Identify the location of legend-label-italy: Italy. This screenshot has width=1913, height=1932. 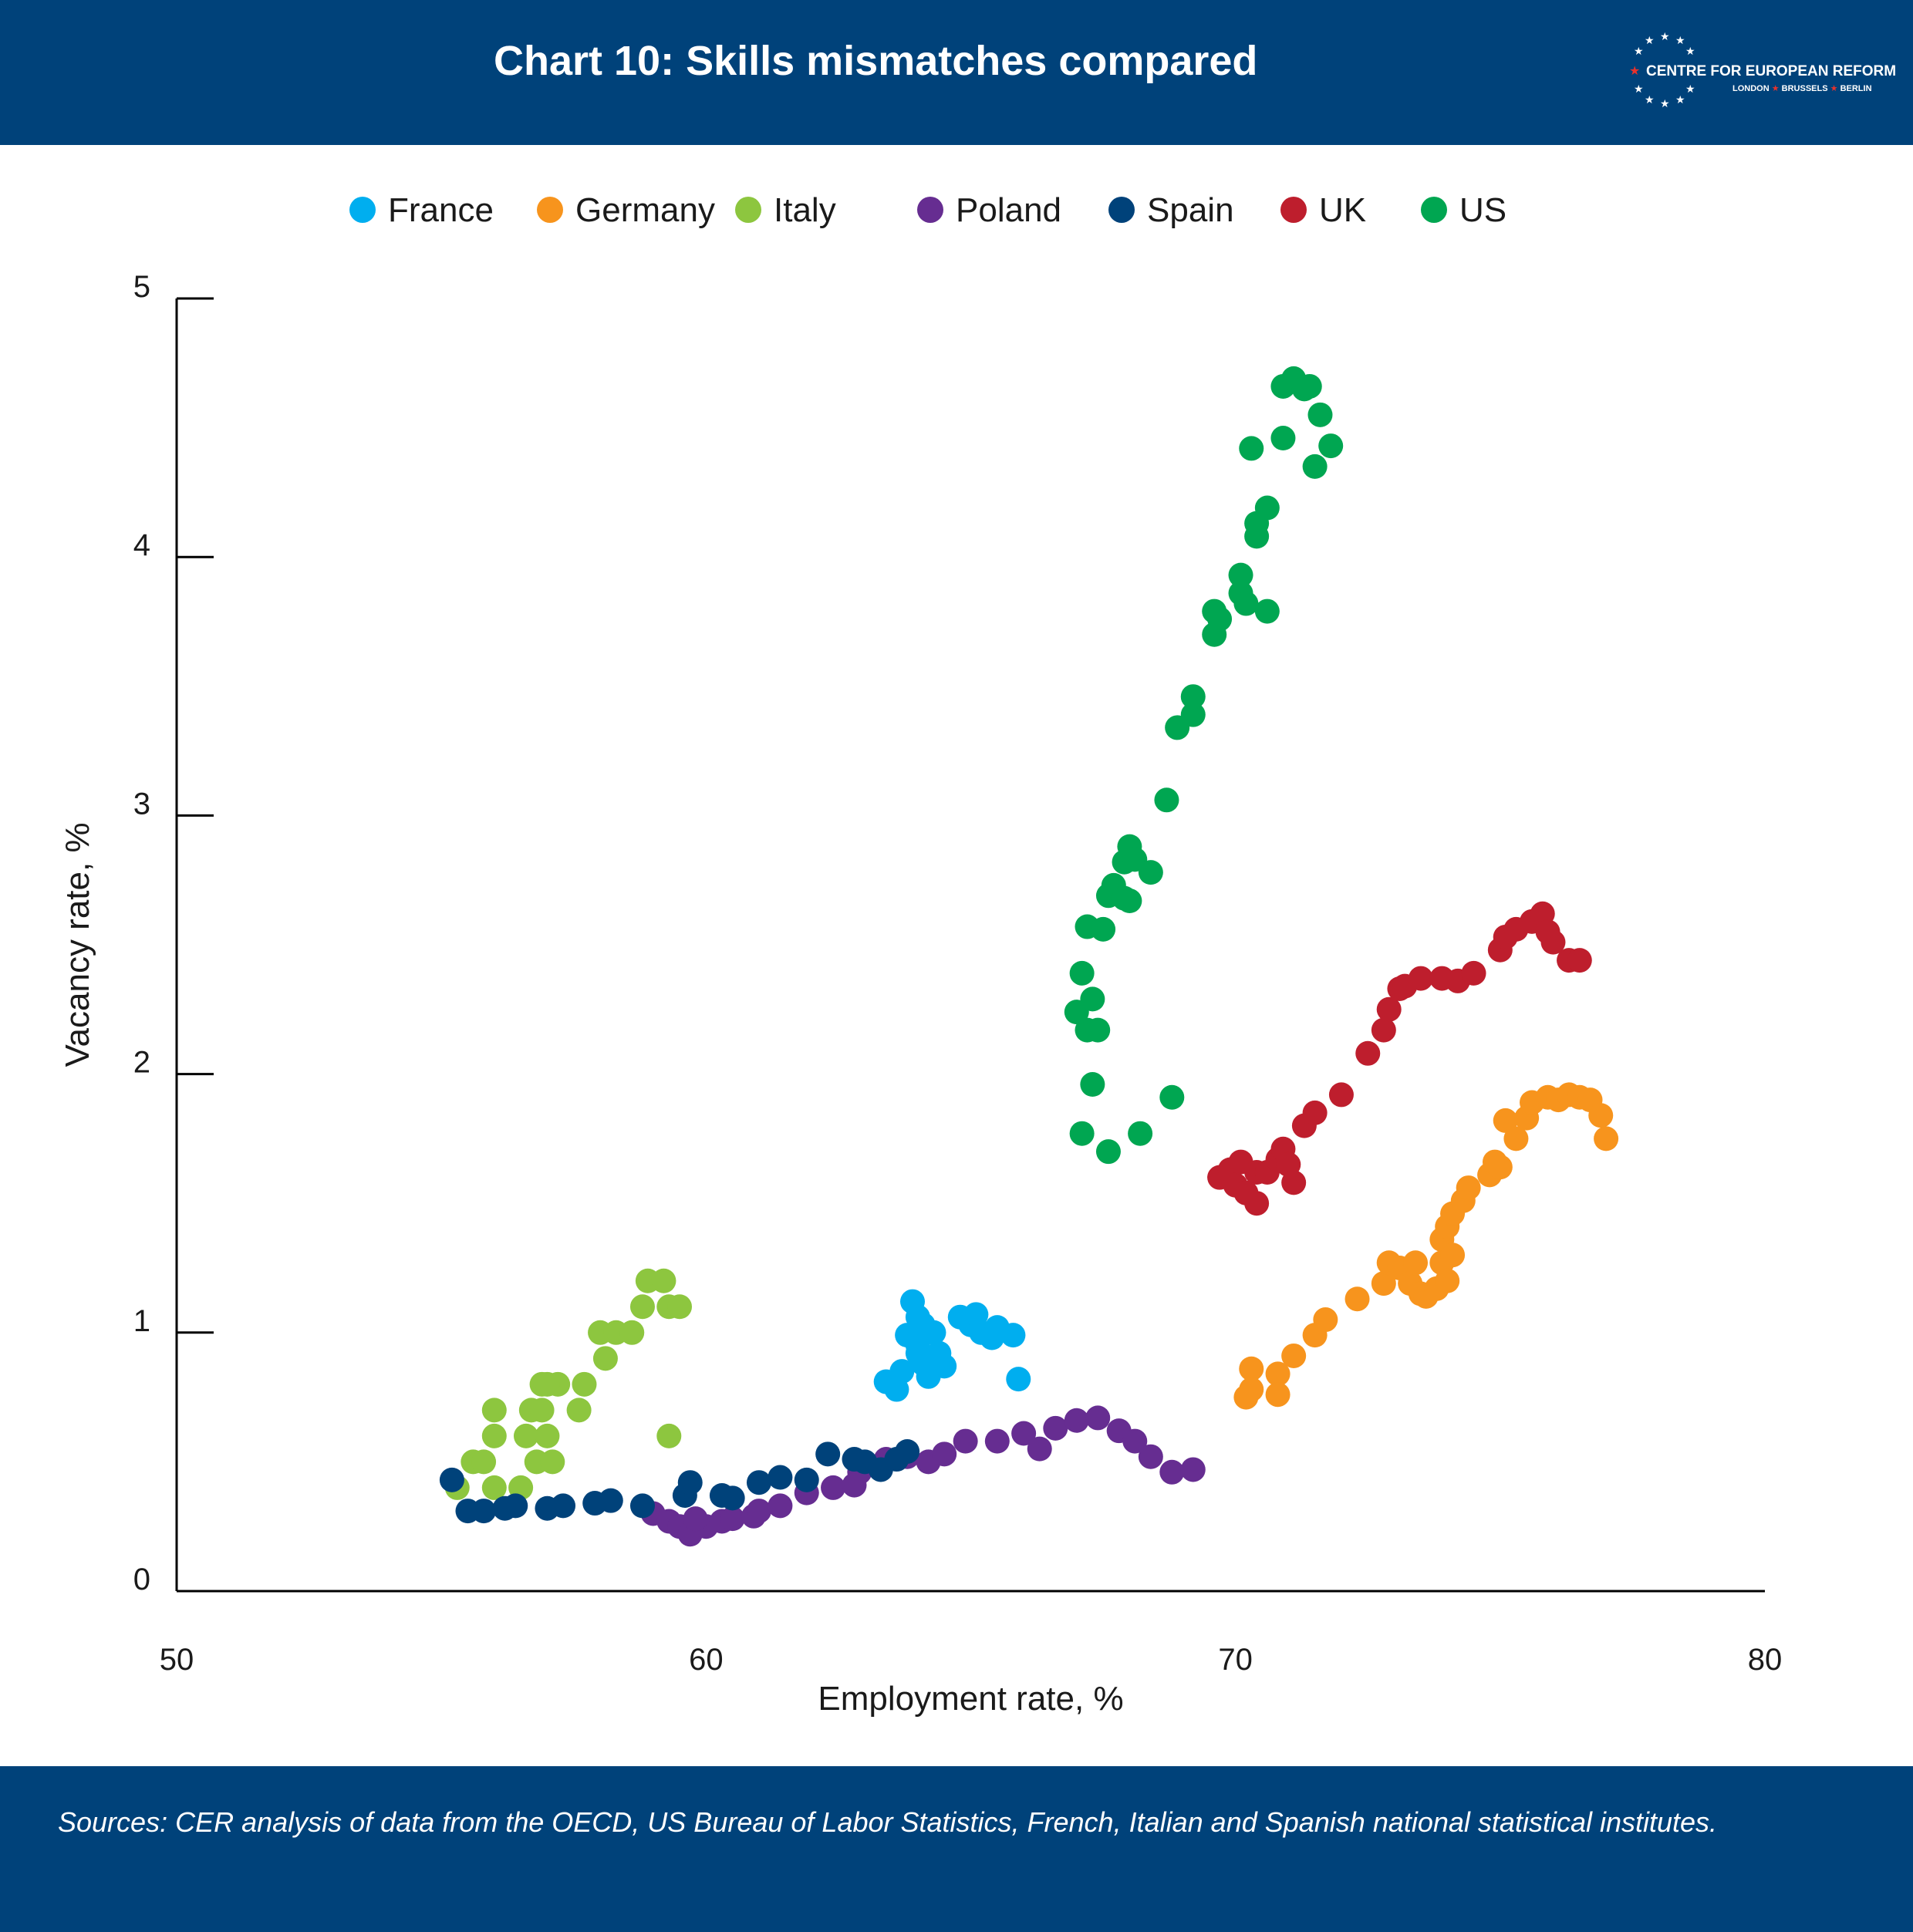
(805, 210).